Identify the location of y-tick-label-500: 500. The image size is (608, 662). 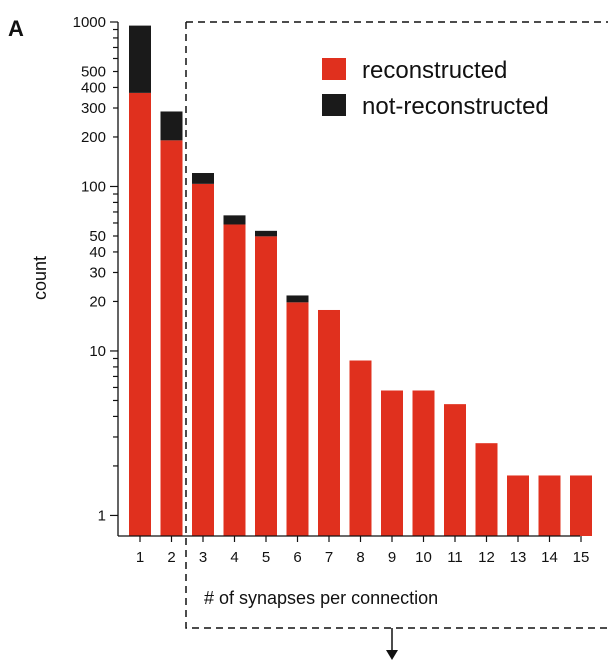
(93, 72).